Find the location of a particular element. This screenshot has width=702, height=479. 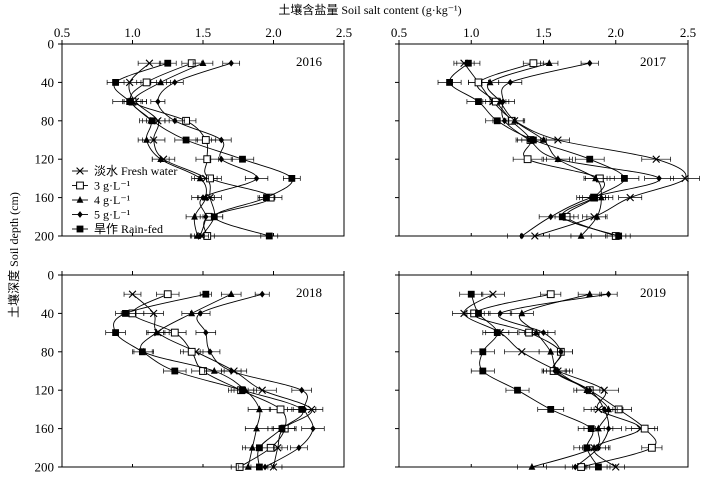

y-tick-label: 80 is located at coordinates (47, 351).